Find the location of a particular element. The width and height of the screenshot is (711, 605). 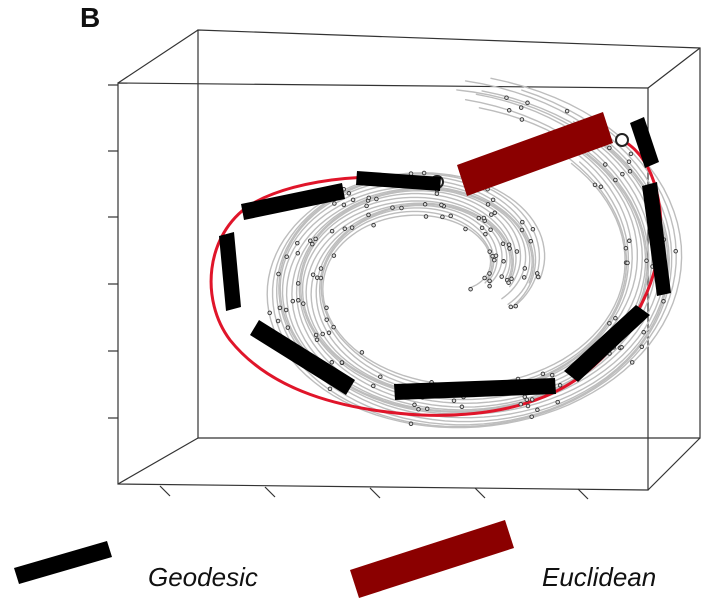

left-axis-ticks is located at coordinates (113, 251).